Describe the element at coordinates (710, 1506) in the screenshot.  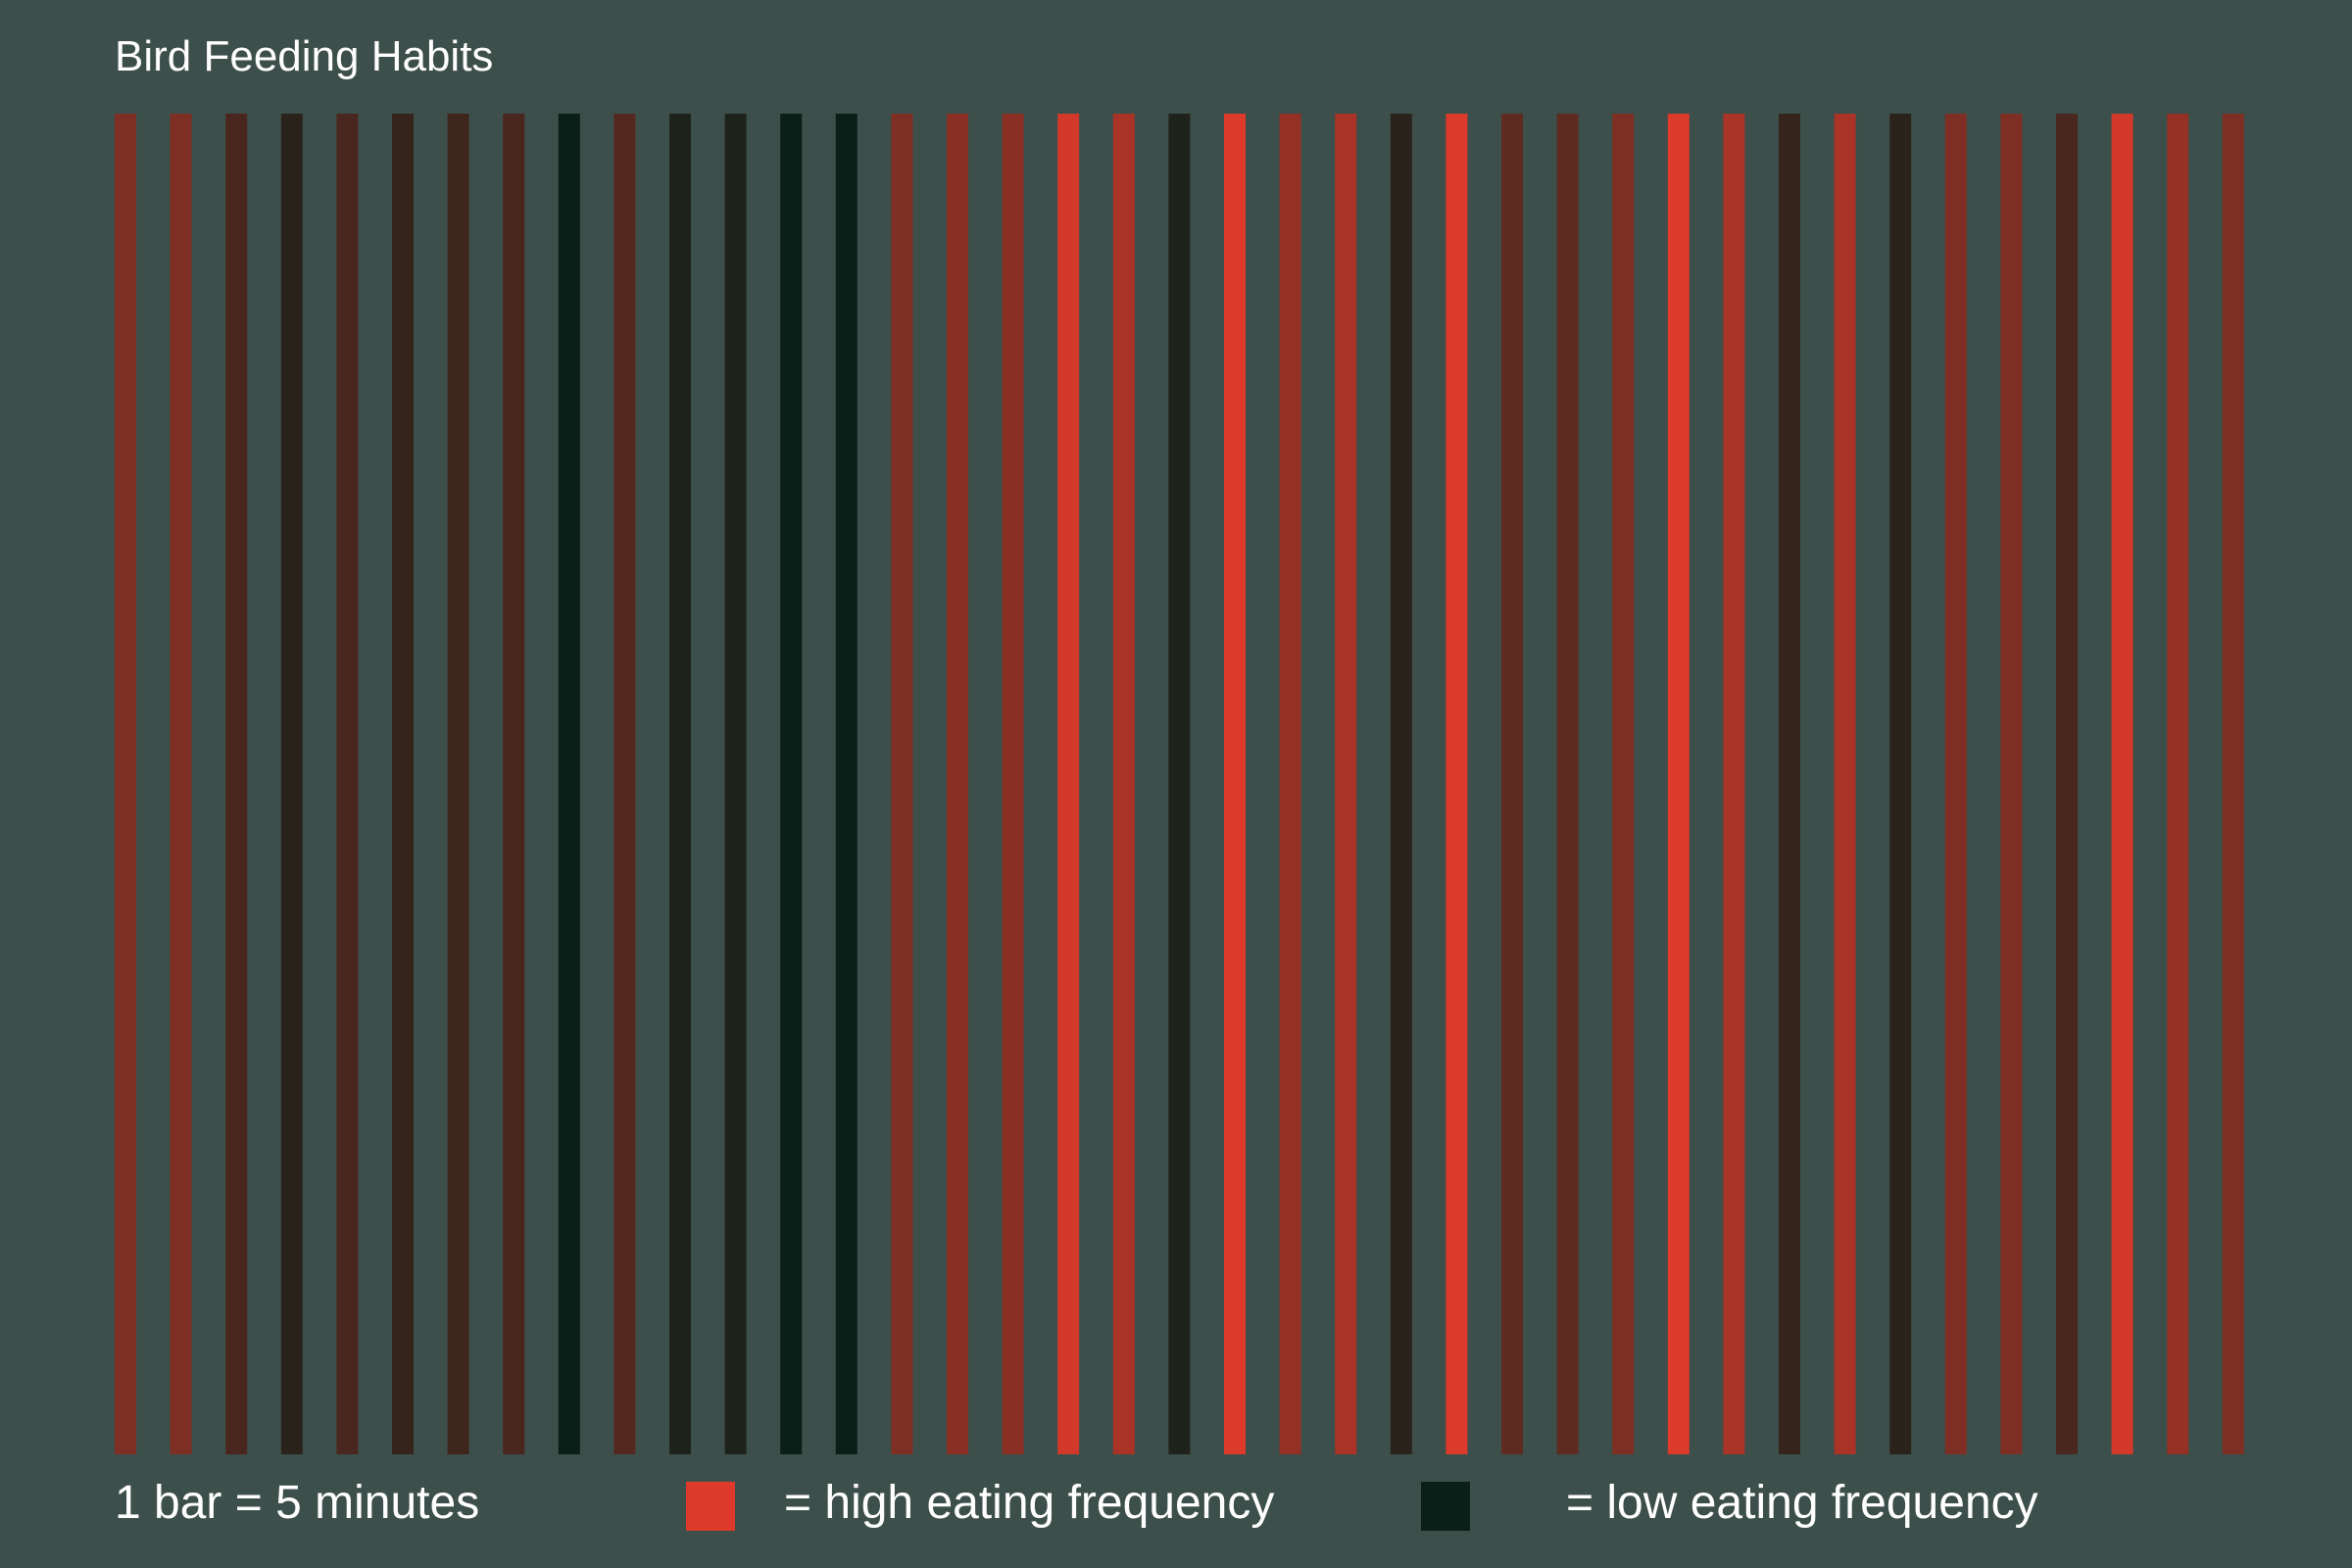
I see `legend-swatch-high` at that location.